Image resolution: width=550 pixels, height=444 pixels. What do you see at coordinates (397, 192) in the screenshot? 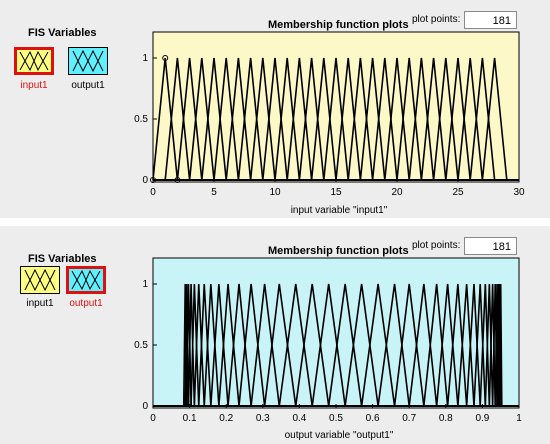
I see `input-x-tick-label: 20` at bounding box center [397, 192].